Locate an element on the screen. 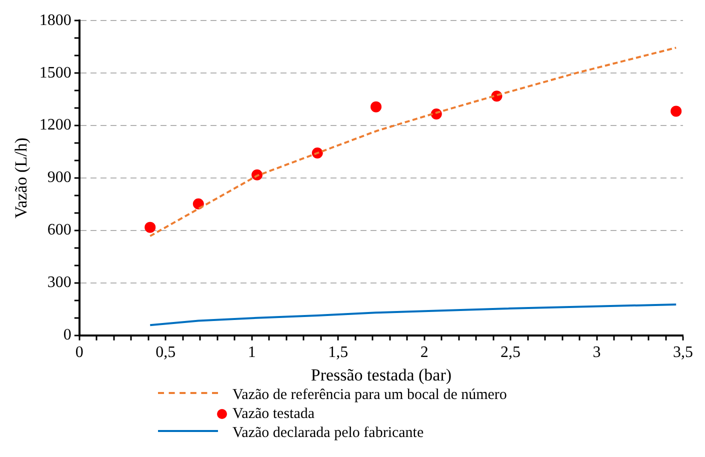 The width and height of the screenshot is (705, 457). x-axis-title: Pressão testada (bar) is located at coordinates (381, 374).